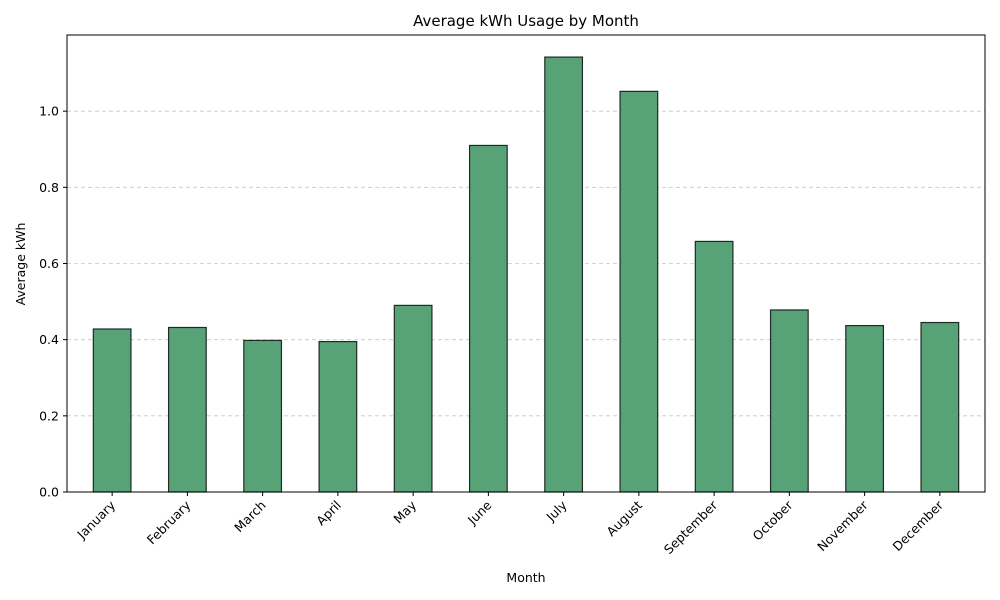 The width and height of the screenshot is (1000, 600). I want to click on bar-september, so click(714, 366).